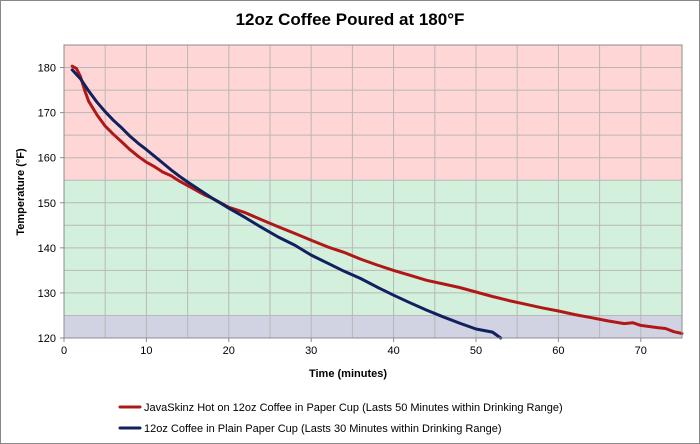 The height and width of the screenshot is (444, 700). I want to click on y-tick-label: 150, so click(47, 204).